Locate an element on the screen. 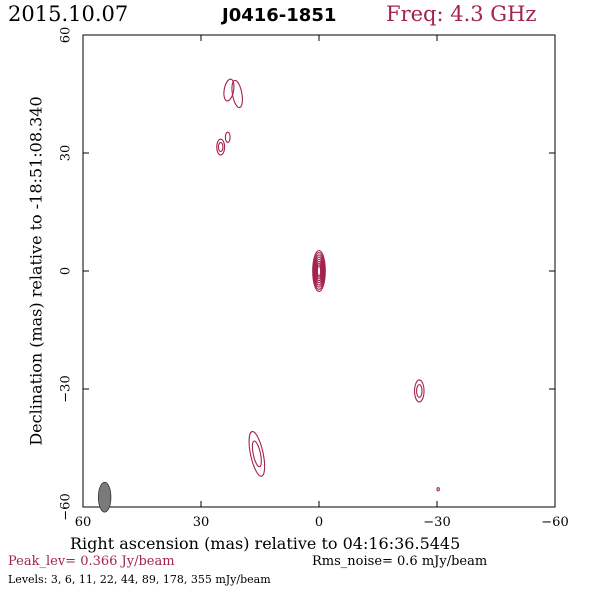 This screenshot has height=590, width=590. contour-noise-spot is located at coordinates (438, 489).